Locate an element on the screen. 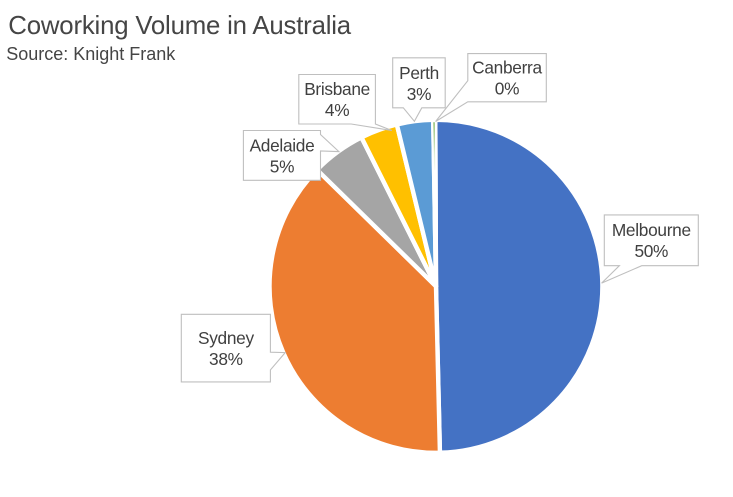  svg-text: 0% is located at coordinates (507, 89).